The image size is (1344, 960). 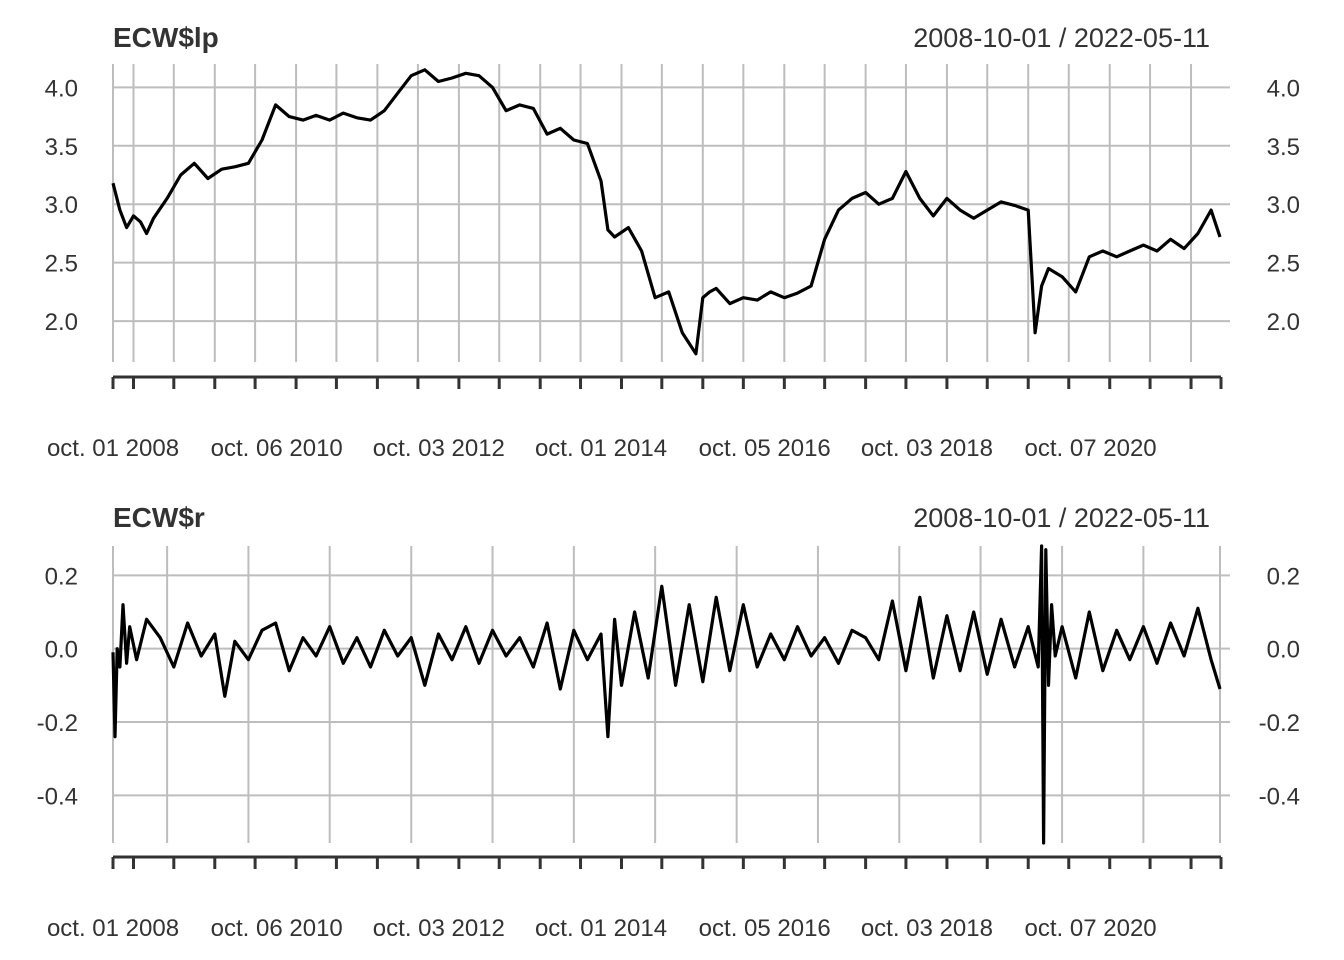 What do you see at coordinates (667, 382) in the screenshot?
I see `panel-lp-x-axis` at bounding box center [667, 382].